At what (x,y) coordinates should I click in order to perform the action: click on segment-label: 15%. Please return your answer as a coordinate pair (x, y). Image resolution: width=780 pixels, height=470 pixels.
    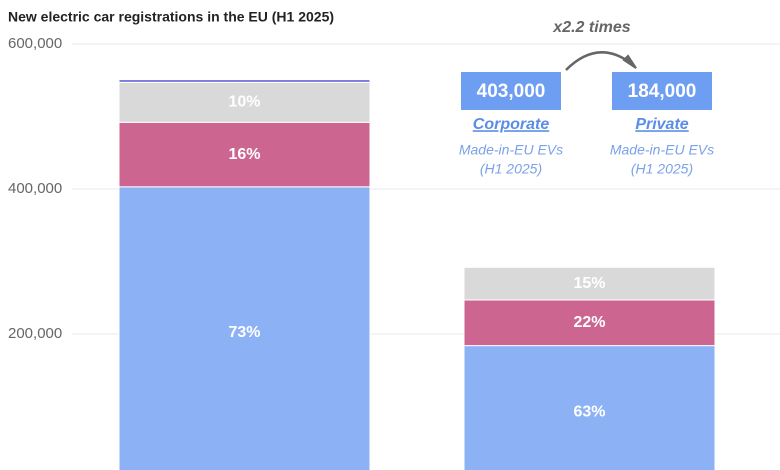
    Looking at the image, I should click on (589, 283).